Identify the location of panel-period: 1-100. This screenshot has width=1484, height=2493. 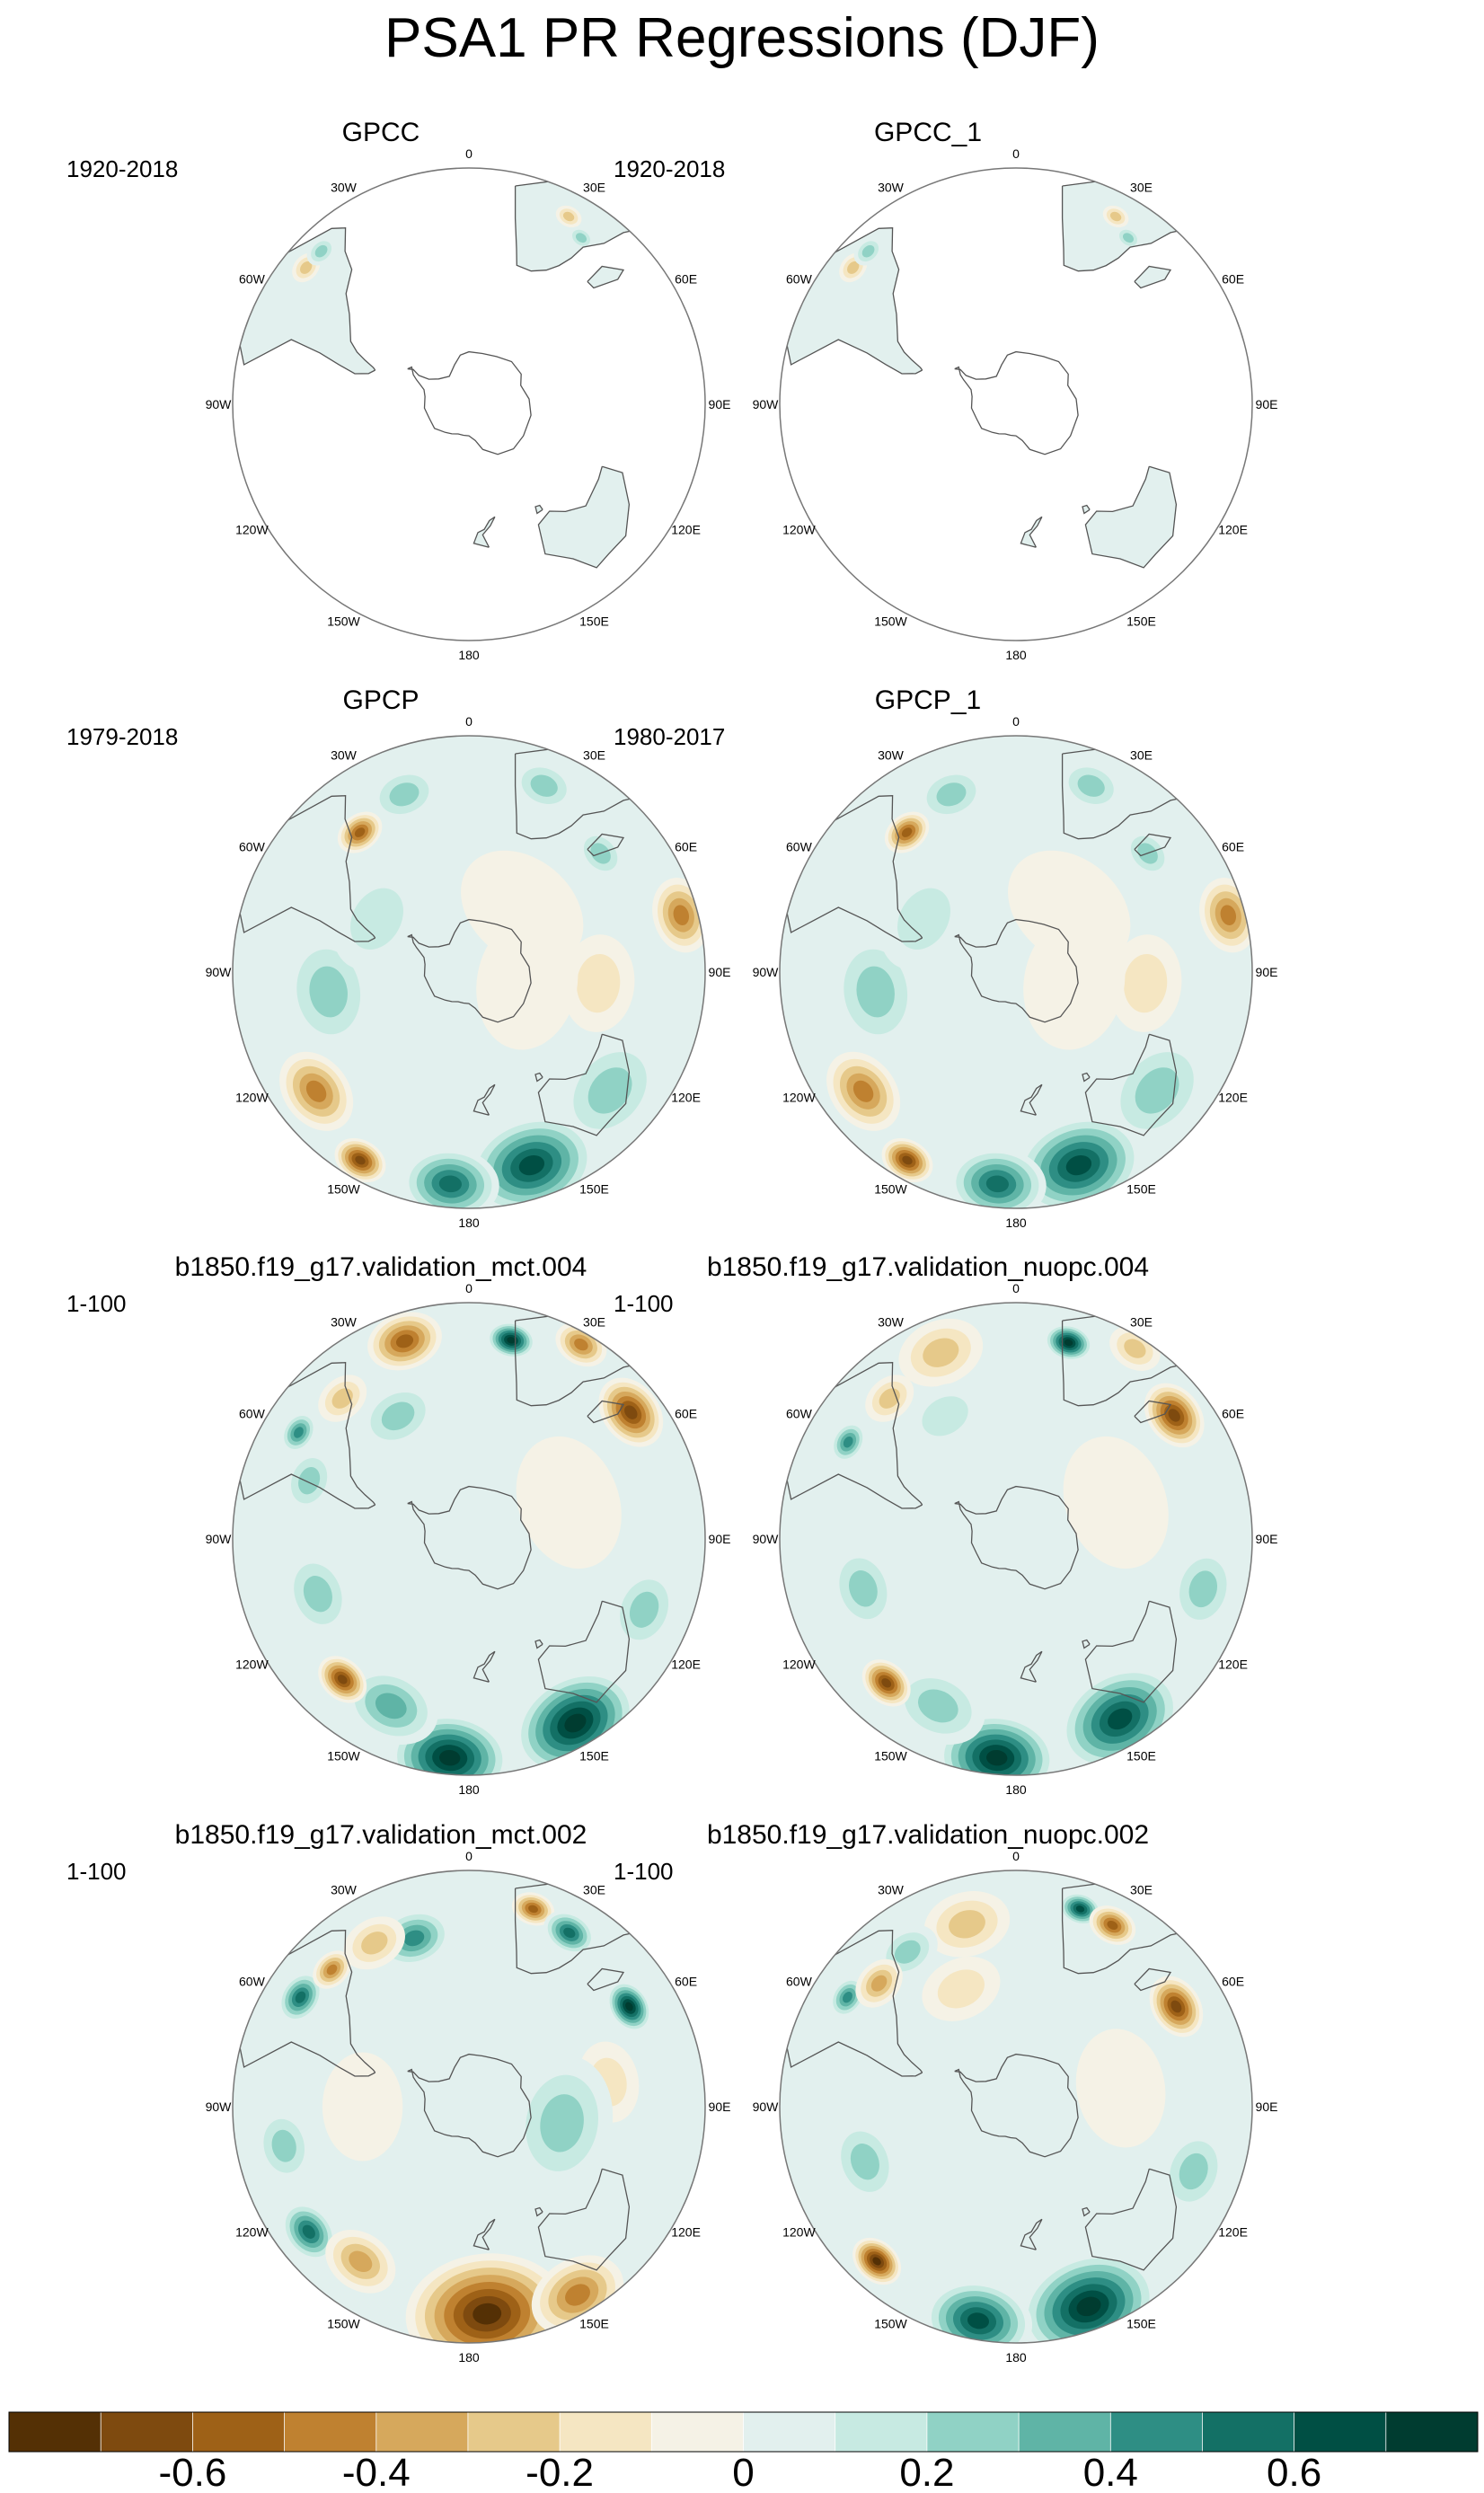
(644, 1871).